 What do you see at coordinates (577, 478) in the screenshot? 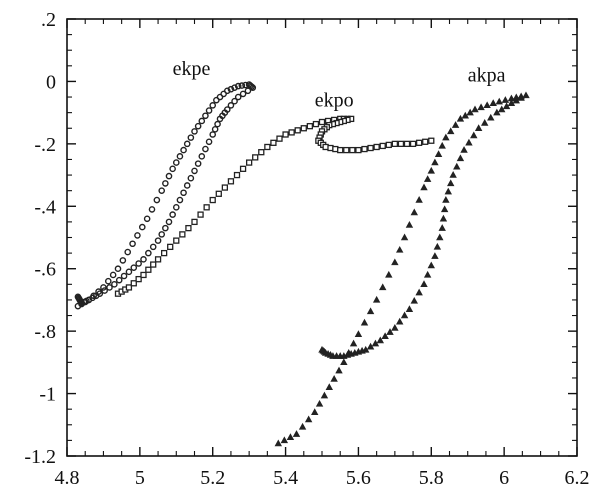
I see `x-tick-label: 6.2` at bounding box center [577, 478].